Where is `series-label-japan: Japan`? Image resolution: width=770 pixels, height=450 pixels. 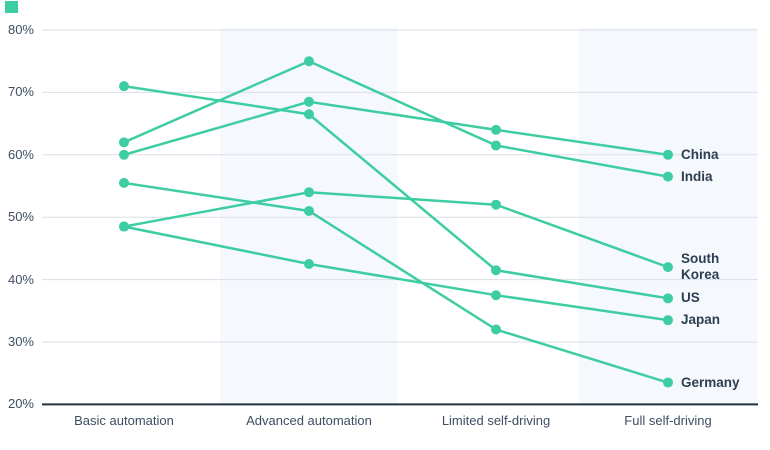
series-label-japan: Japan is located at coordinates (700, 320).